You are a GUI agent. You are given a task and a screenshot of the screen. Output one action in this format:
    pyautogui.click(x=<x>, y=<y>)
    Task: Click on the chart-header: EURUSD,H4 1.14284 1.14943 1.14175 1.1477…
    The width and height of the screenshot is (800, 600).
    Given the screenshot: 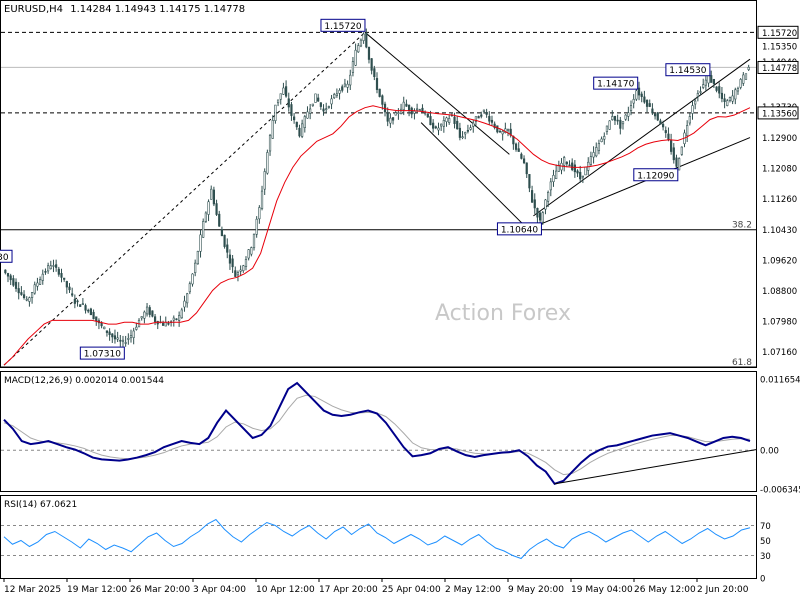 What is the action you would take?
    pyautogui.click(x=124, y=9)
    